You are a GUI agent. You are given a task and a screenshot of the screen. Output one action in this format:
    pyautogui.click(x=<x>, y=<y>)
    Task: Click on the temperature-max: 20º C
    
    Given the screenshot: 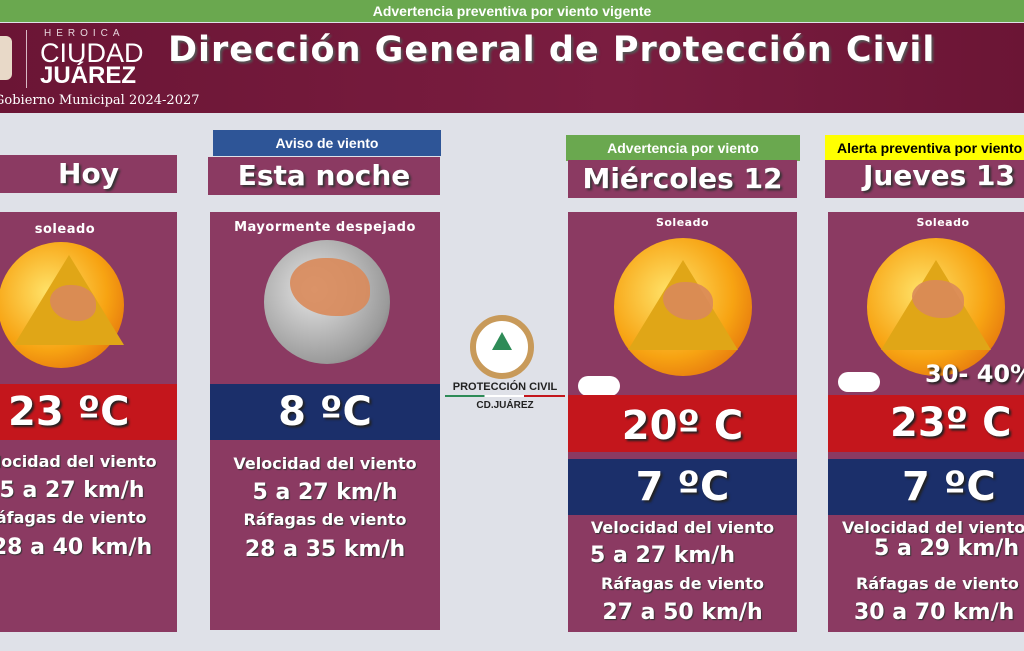 What is the action you would take?
    pyautogui.click(x=682, y=423)
    